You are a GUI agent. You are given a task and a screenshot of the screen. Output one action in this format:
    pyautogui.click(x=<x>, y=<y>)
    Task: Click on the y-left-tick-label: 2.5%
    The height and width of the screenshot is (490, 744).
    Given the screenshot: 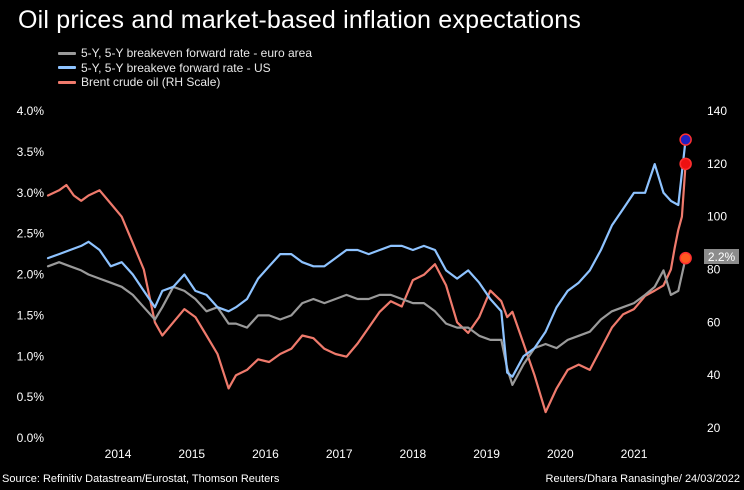 What is the action you would take?
    pyautogui.click(x=31, y=234)
    